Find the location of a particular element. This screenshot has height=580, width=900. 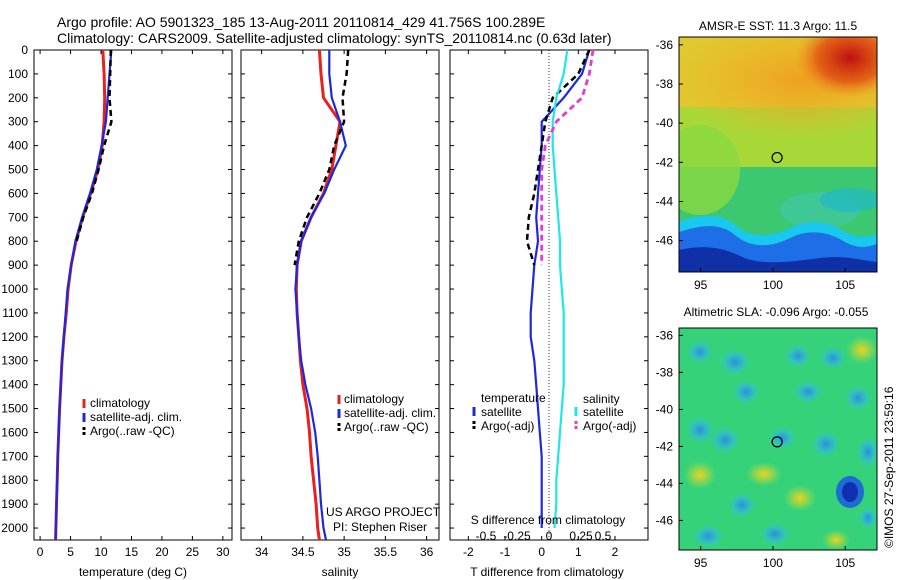

sst-axes is located at coordinates (778, 154).